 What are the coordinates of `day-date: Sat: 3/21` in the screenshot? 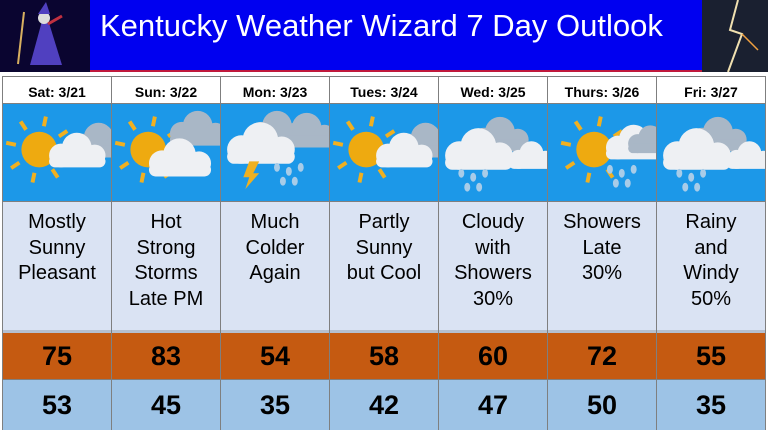 It's located at (57, 90).